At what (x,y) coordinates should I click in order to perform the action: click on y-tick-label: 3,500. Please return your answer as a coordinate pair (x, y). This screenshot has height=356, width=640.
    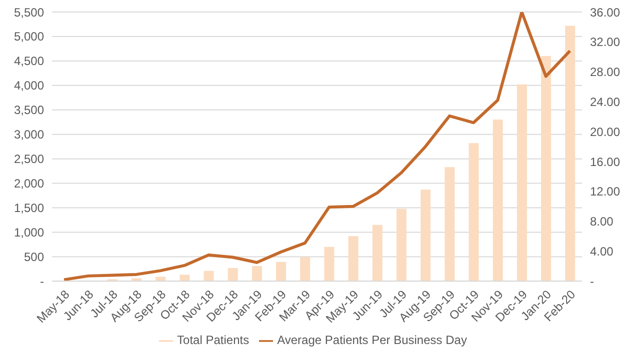
    Looking at the image, I should click on (29, 110).